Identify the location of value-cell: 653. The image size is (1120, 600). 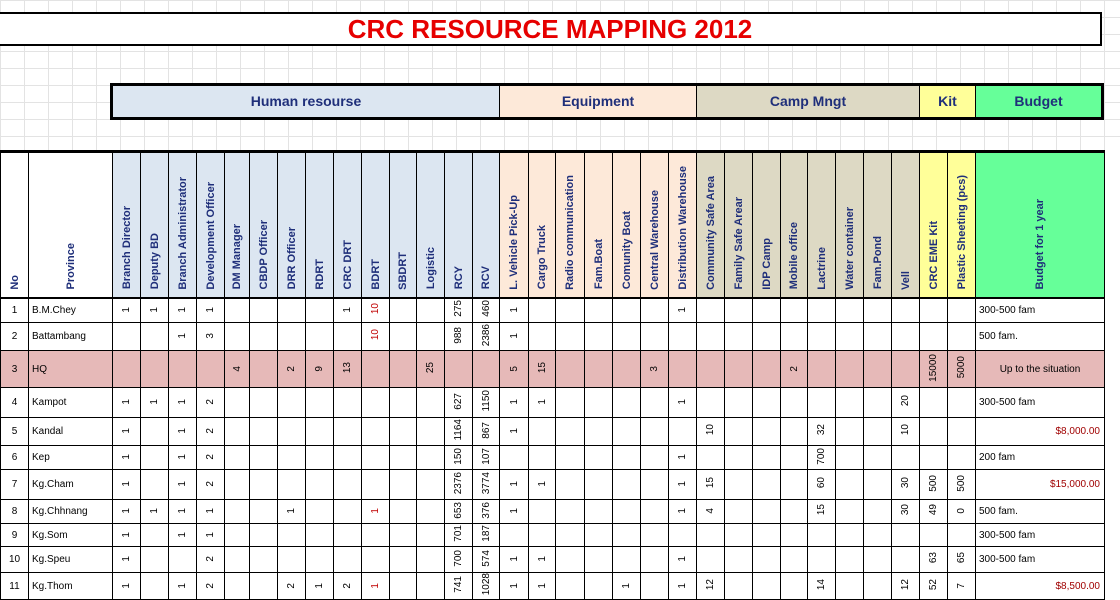
(458, 511).